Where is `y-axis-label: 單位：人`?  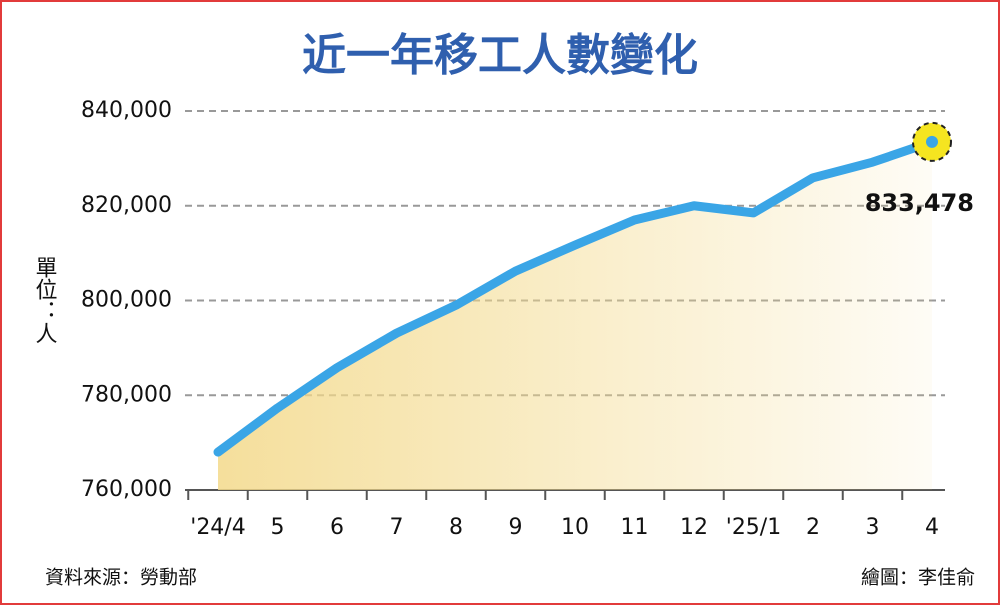 y-axis-label: 單位：人 is located at coordinates (45, 300).